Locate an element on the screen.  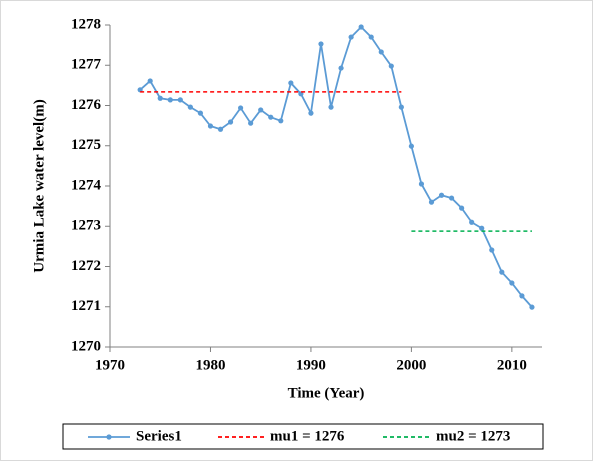
legend-label: Series1 is located at coordinates (159, 436).